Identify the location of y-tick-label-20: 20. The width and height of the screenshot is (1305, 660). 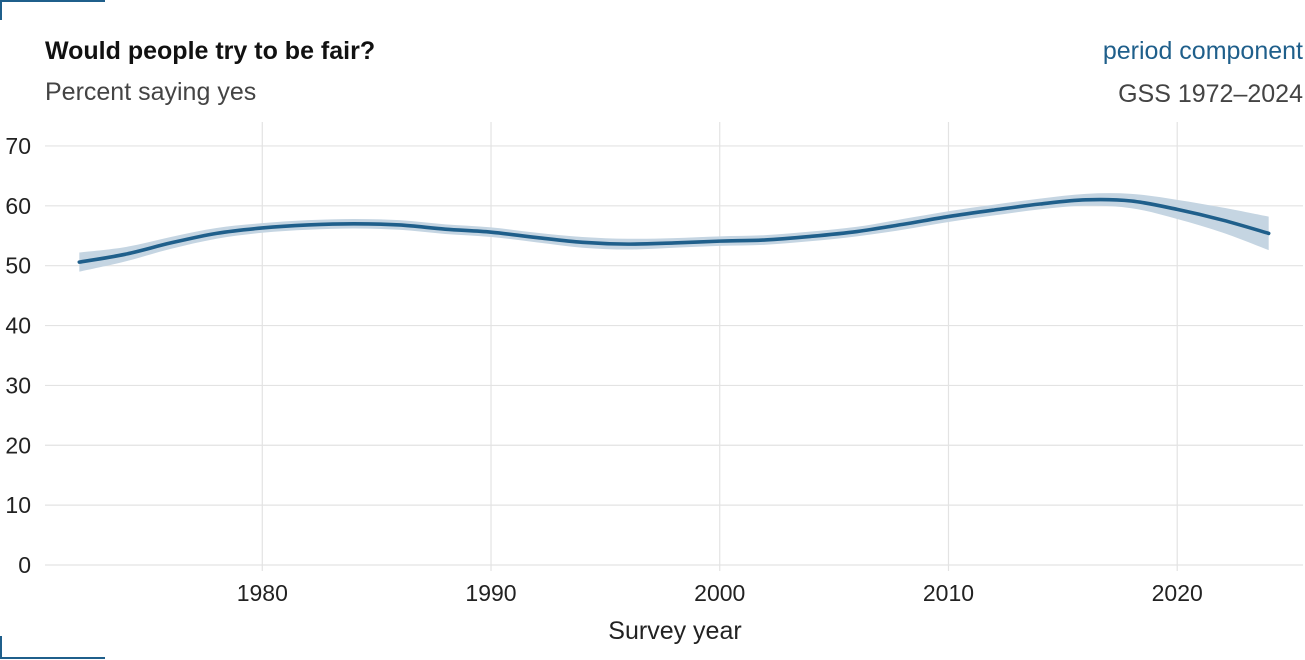
(18, 445).